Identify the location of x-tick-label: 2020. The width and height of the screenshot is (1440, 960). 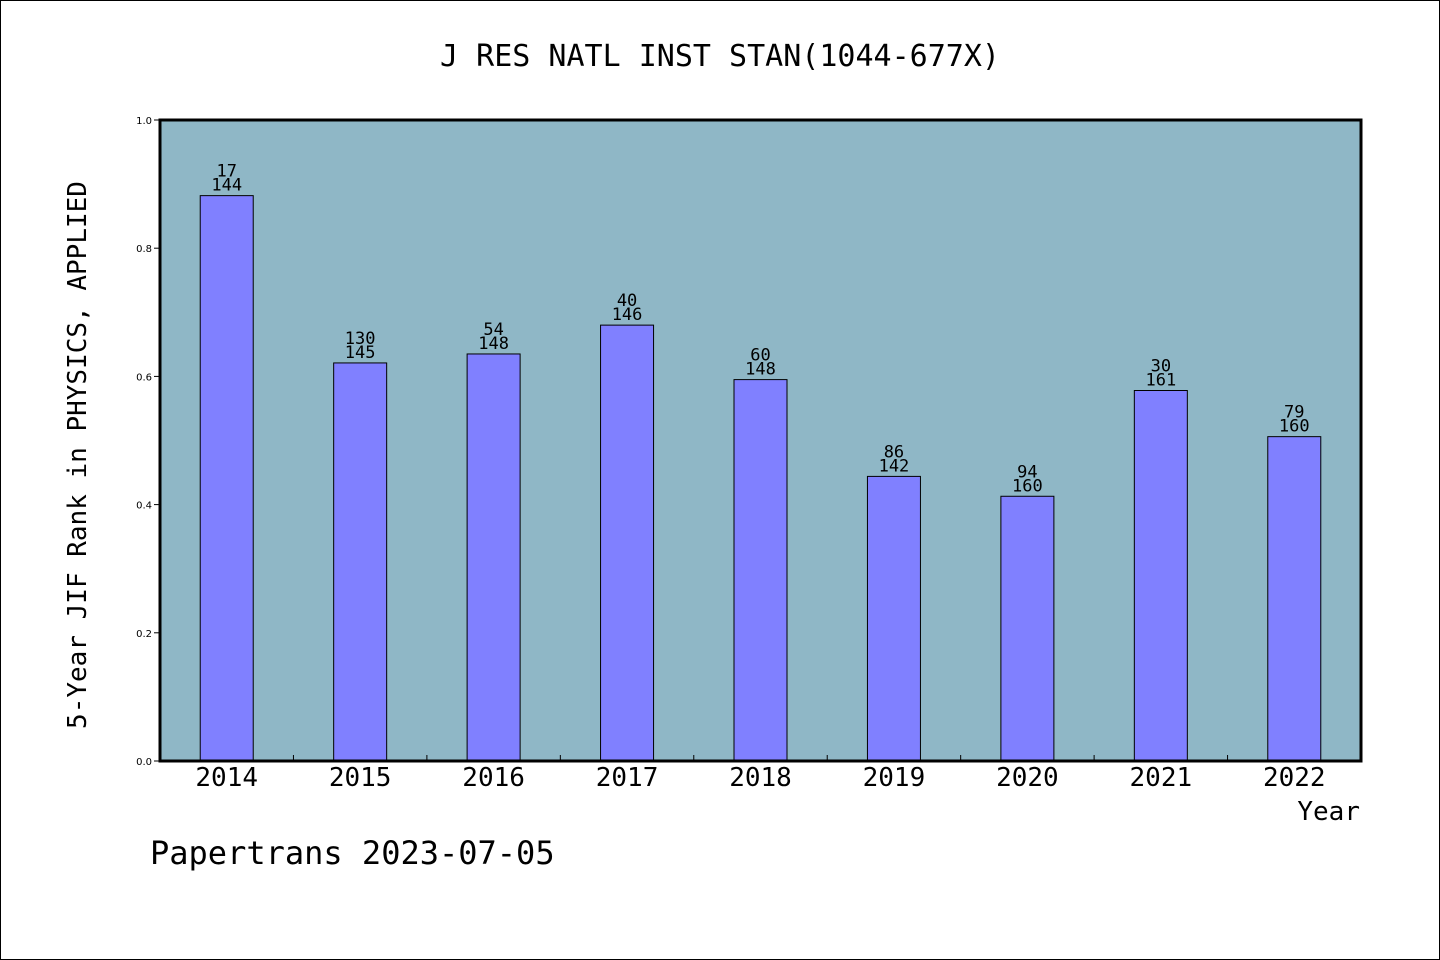
(1027, 778).